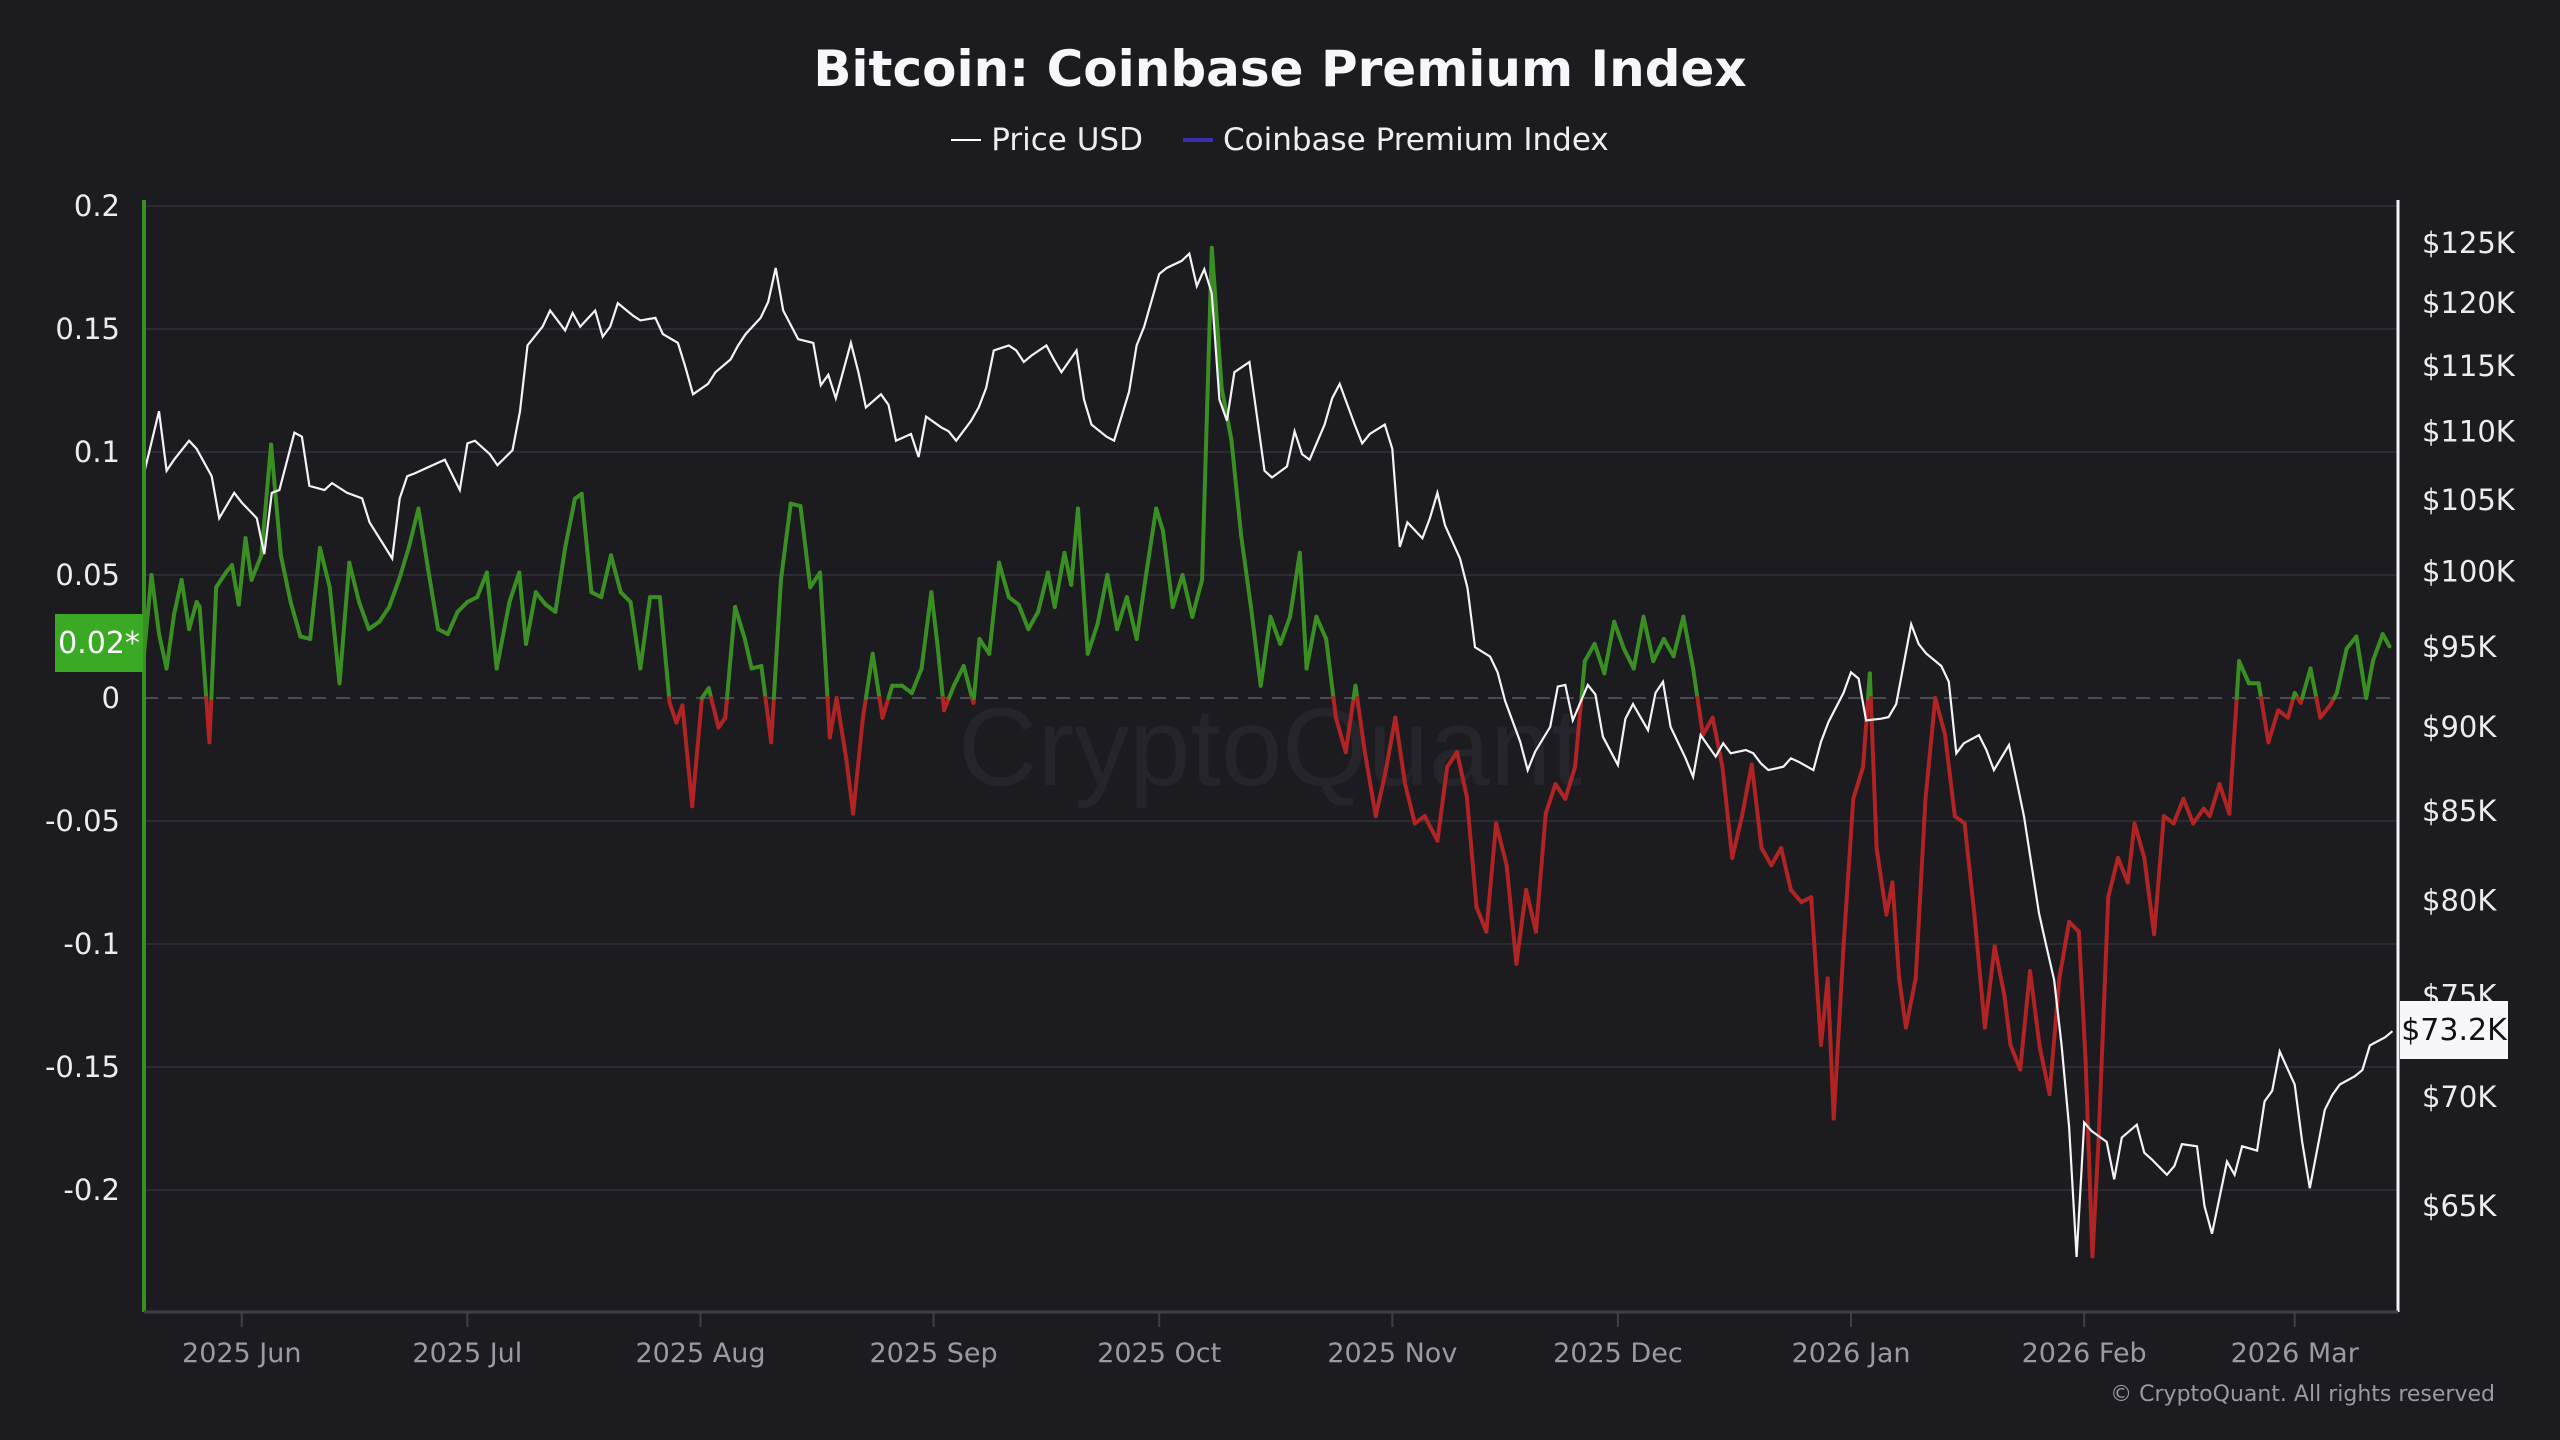 The height and width of the screenshot is (1440, 2560). Describe the element at coordinates (1395, 140) in the screenshot. I see `legend-item-premium: Coinbase Premium Index` at that location.